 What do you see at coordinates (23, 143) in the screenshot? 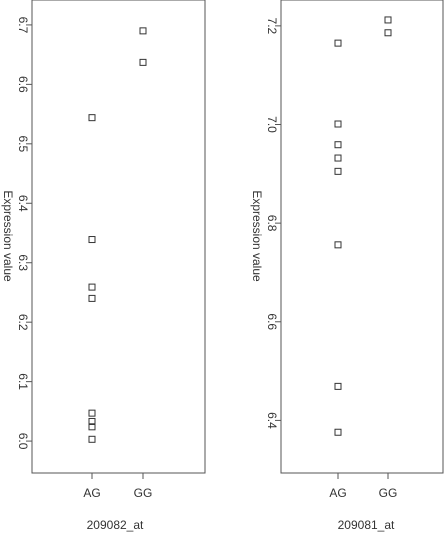
I see `y-tick-label: 6.5` at bounding box center [23, 143].